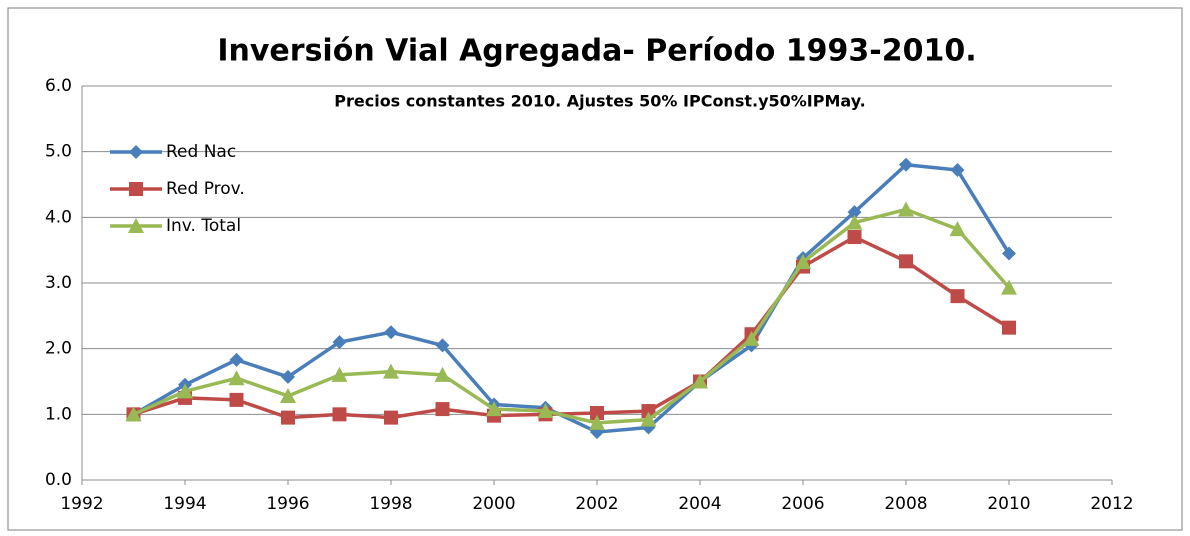  Describe the element at coordinates (184, 504) in the screenshot. I see `x-tick-label: 1994` at that location.